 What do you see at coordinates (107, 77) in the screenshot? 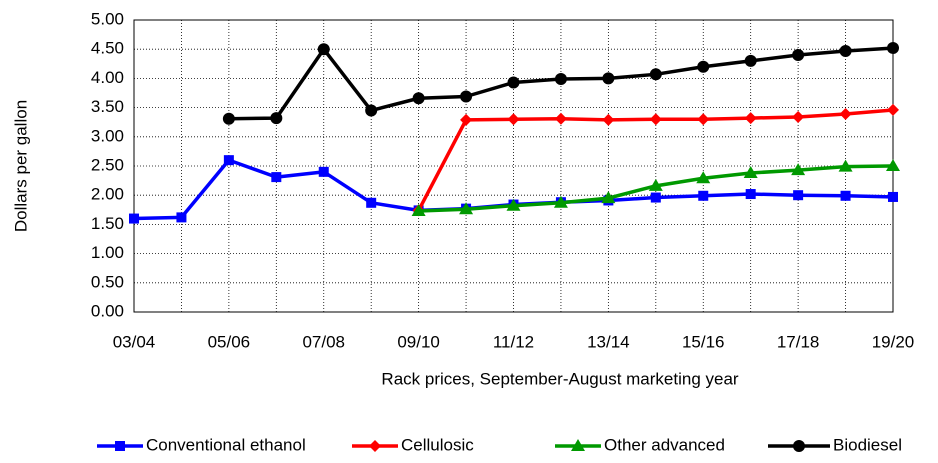
I see `y-tick-label: 4.00` at bounding box center [107, 77].